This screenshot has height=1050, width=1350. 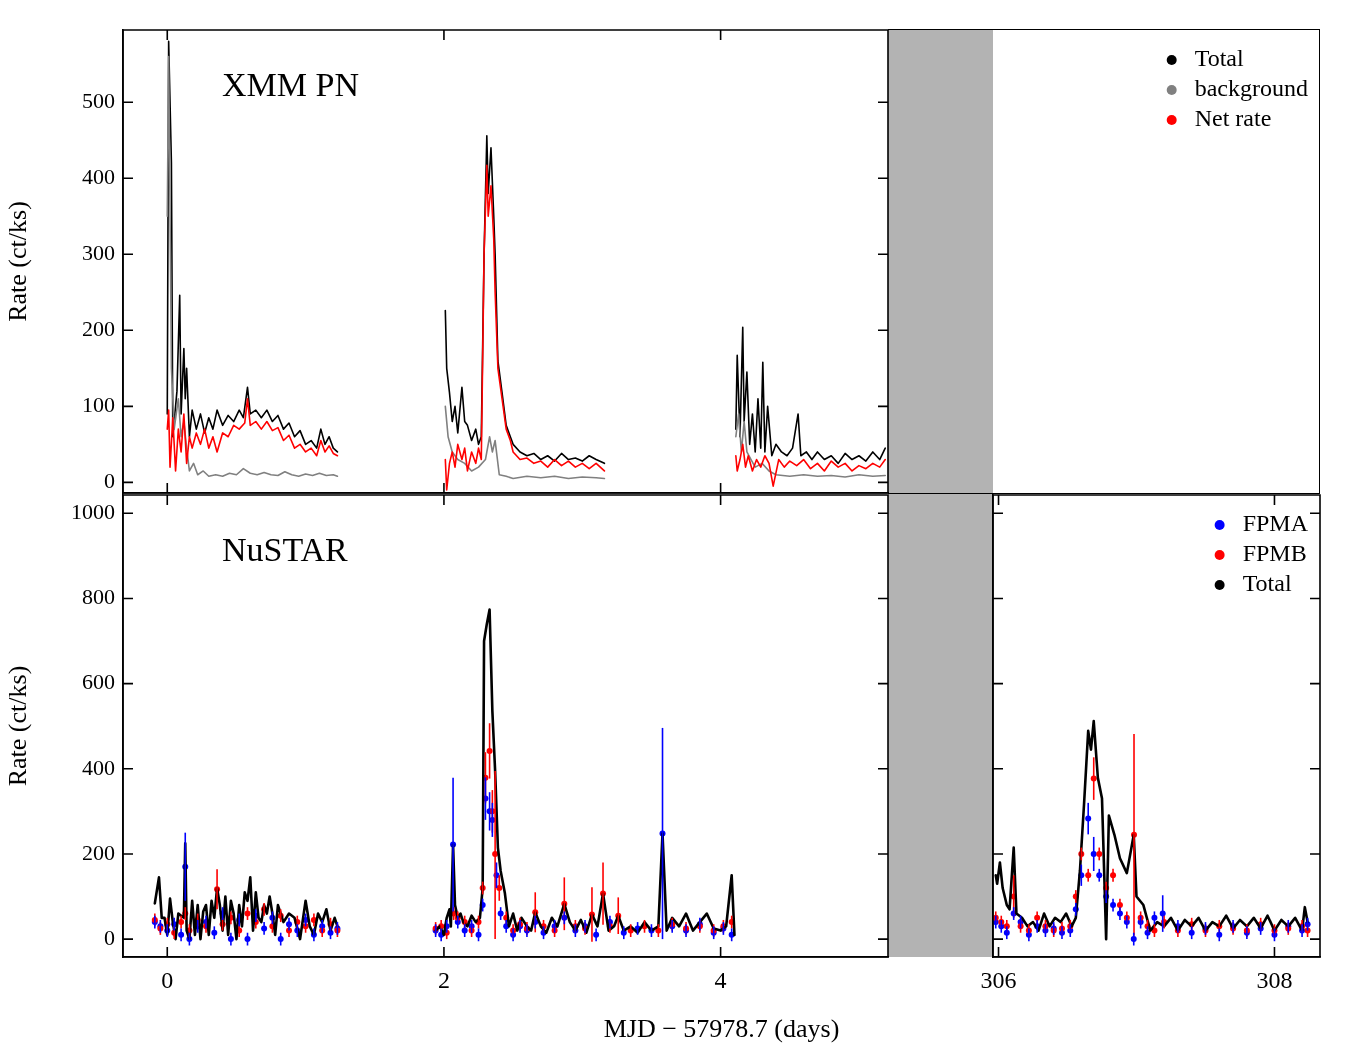 I want to click on y-tick-label: 100, so click(x=98, y=405).